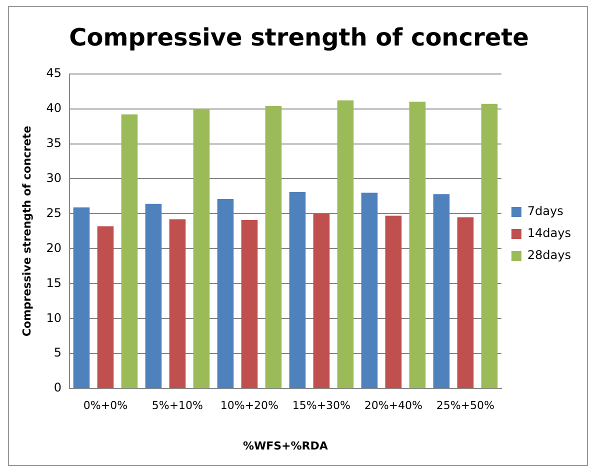  What do you see at coordinates (545, 211) in the screenshot?
I see `legend-label: 7days` at bounding box center [545, 211].